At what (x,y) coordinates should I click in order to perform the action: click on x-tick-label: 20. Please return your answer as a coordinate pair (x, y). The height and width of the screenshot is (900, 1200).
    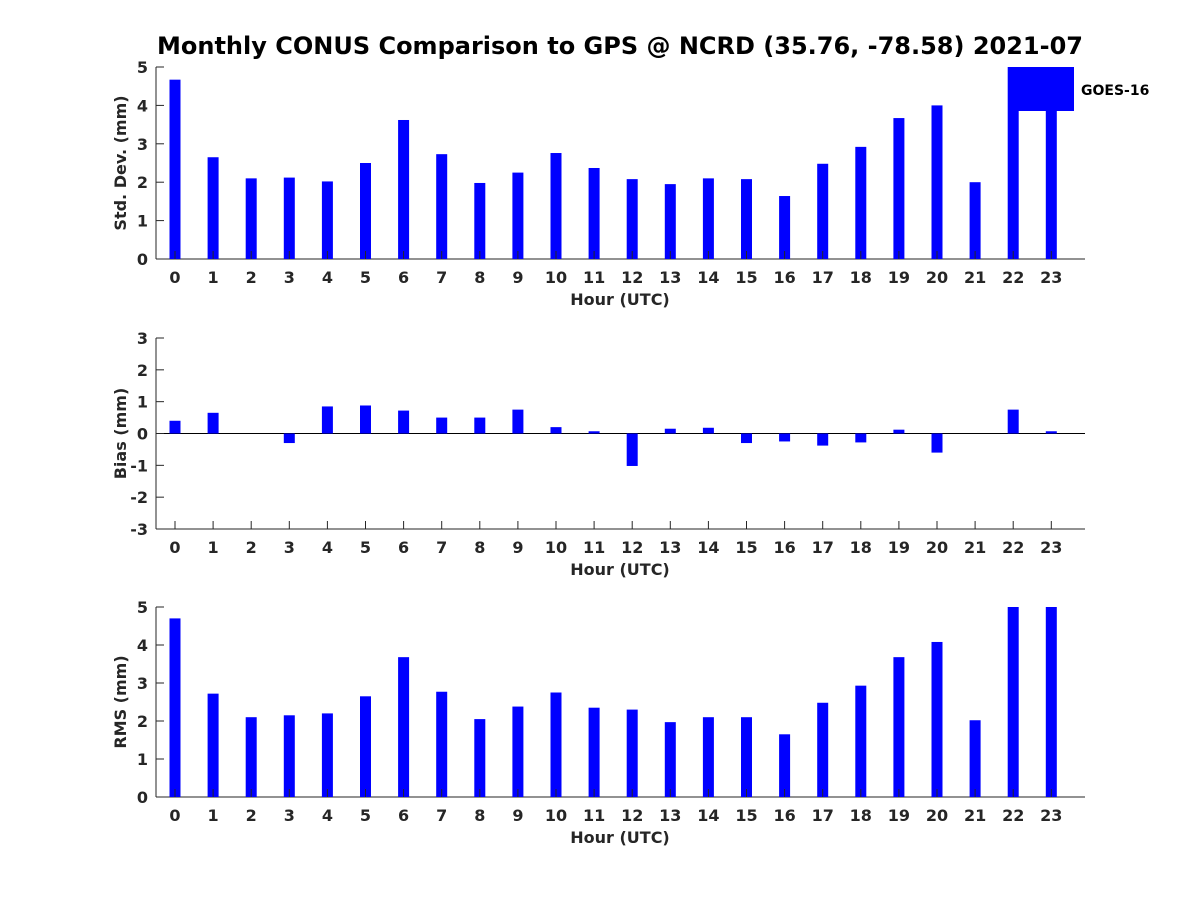
    Looking at the image, I should click on (937, 815).